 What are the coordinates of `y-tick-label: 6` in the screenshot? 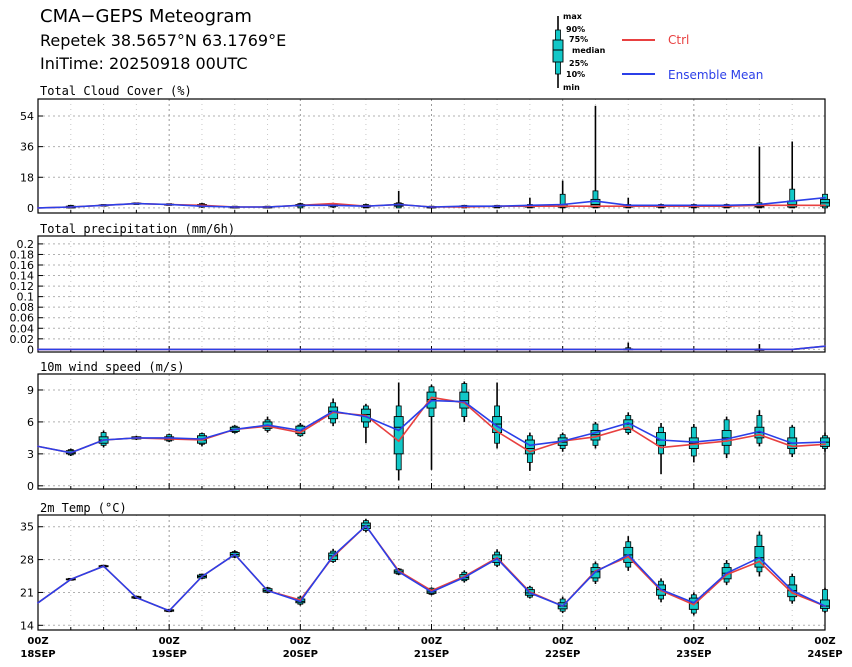 It's located at (30, 422).